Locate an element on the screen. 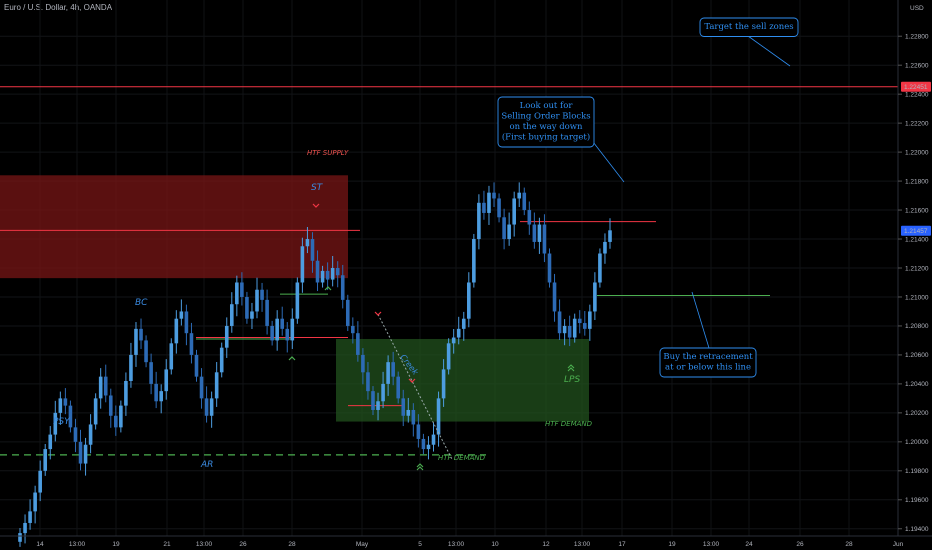  y-tick-label: 1.21800 is located at coordinates (917, 181).